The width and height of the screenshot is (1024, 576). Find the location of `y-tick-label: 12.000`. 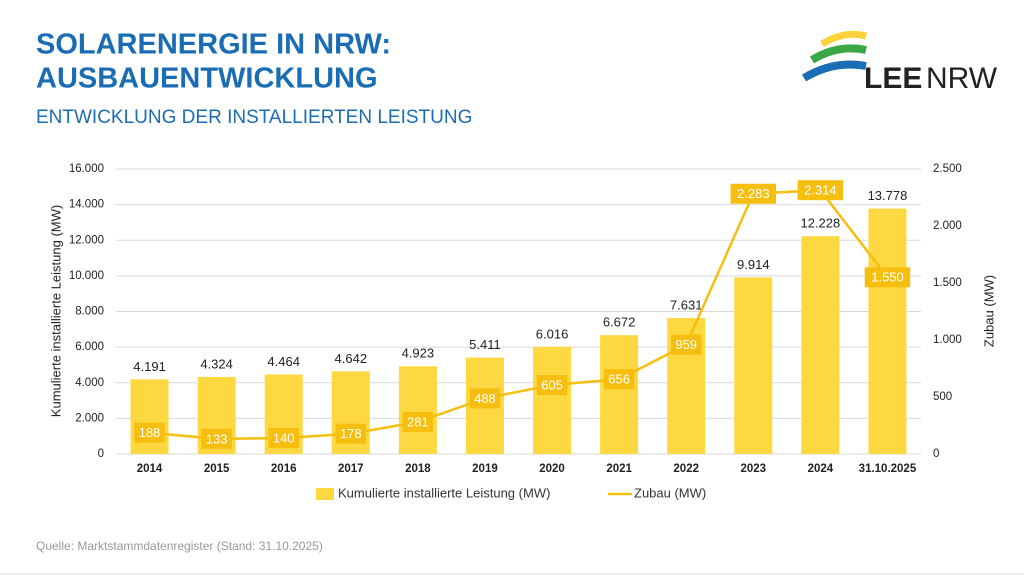

y-tick-label: 12.000 is located at coordinates (86, 240).